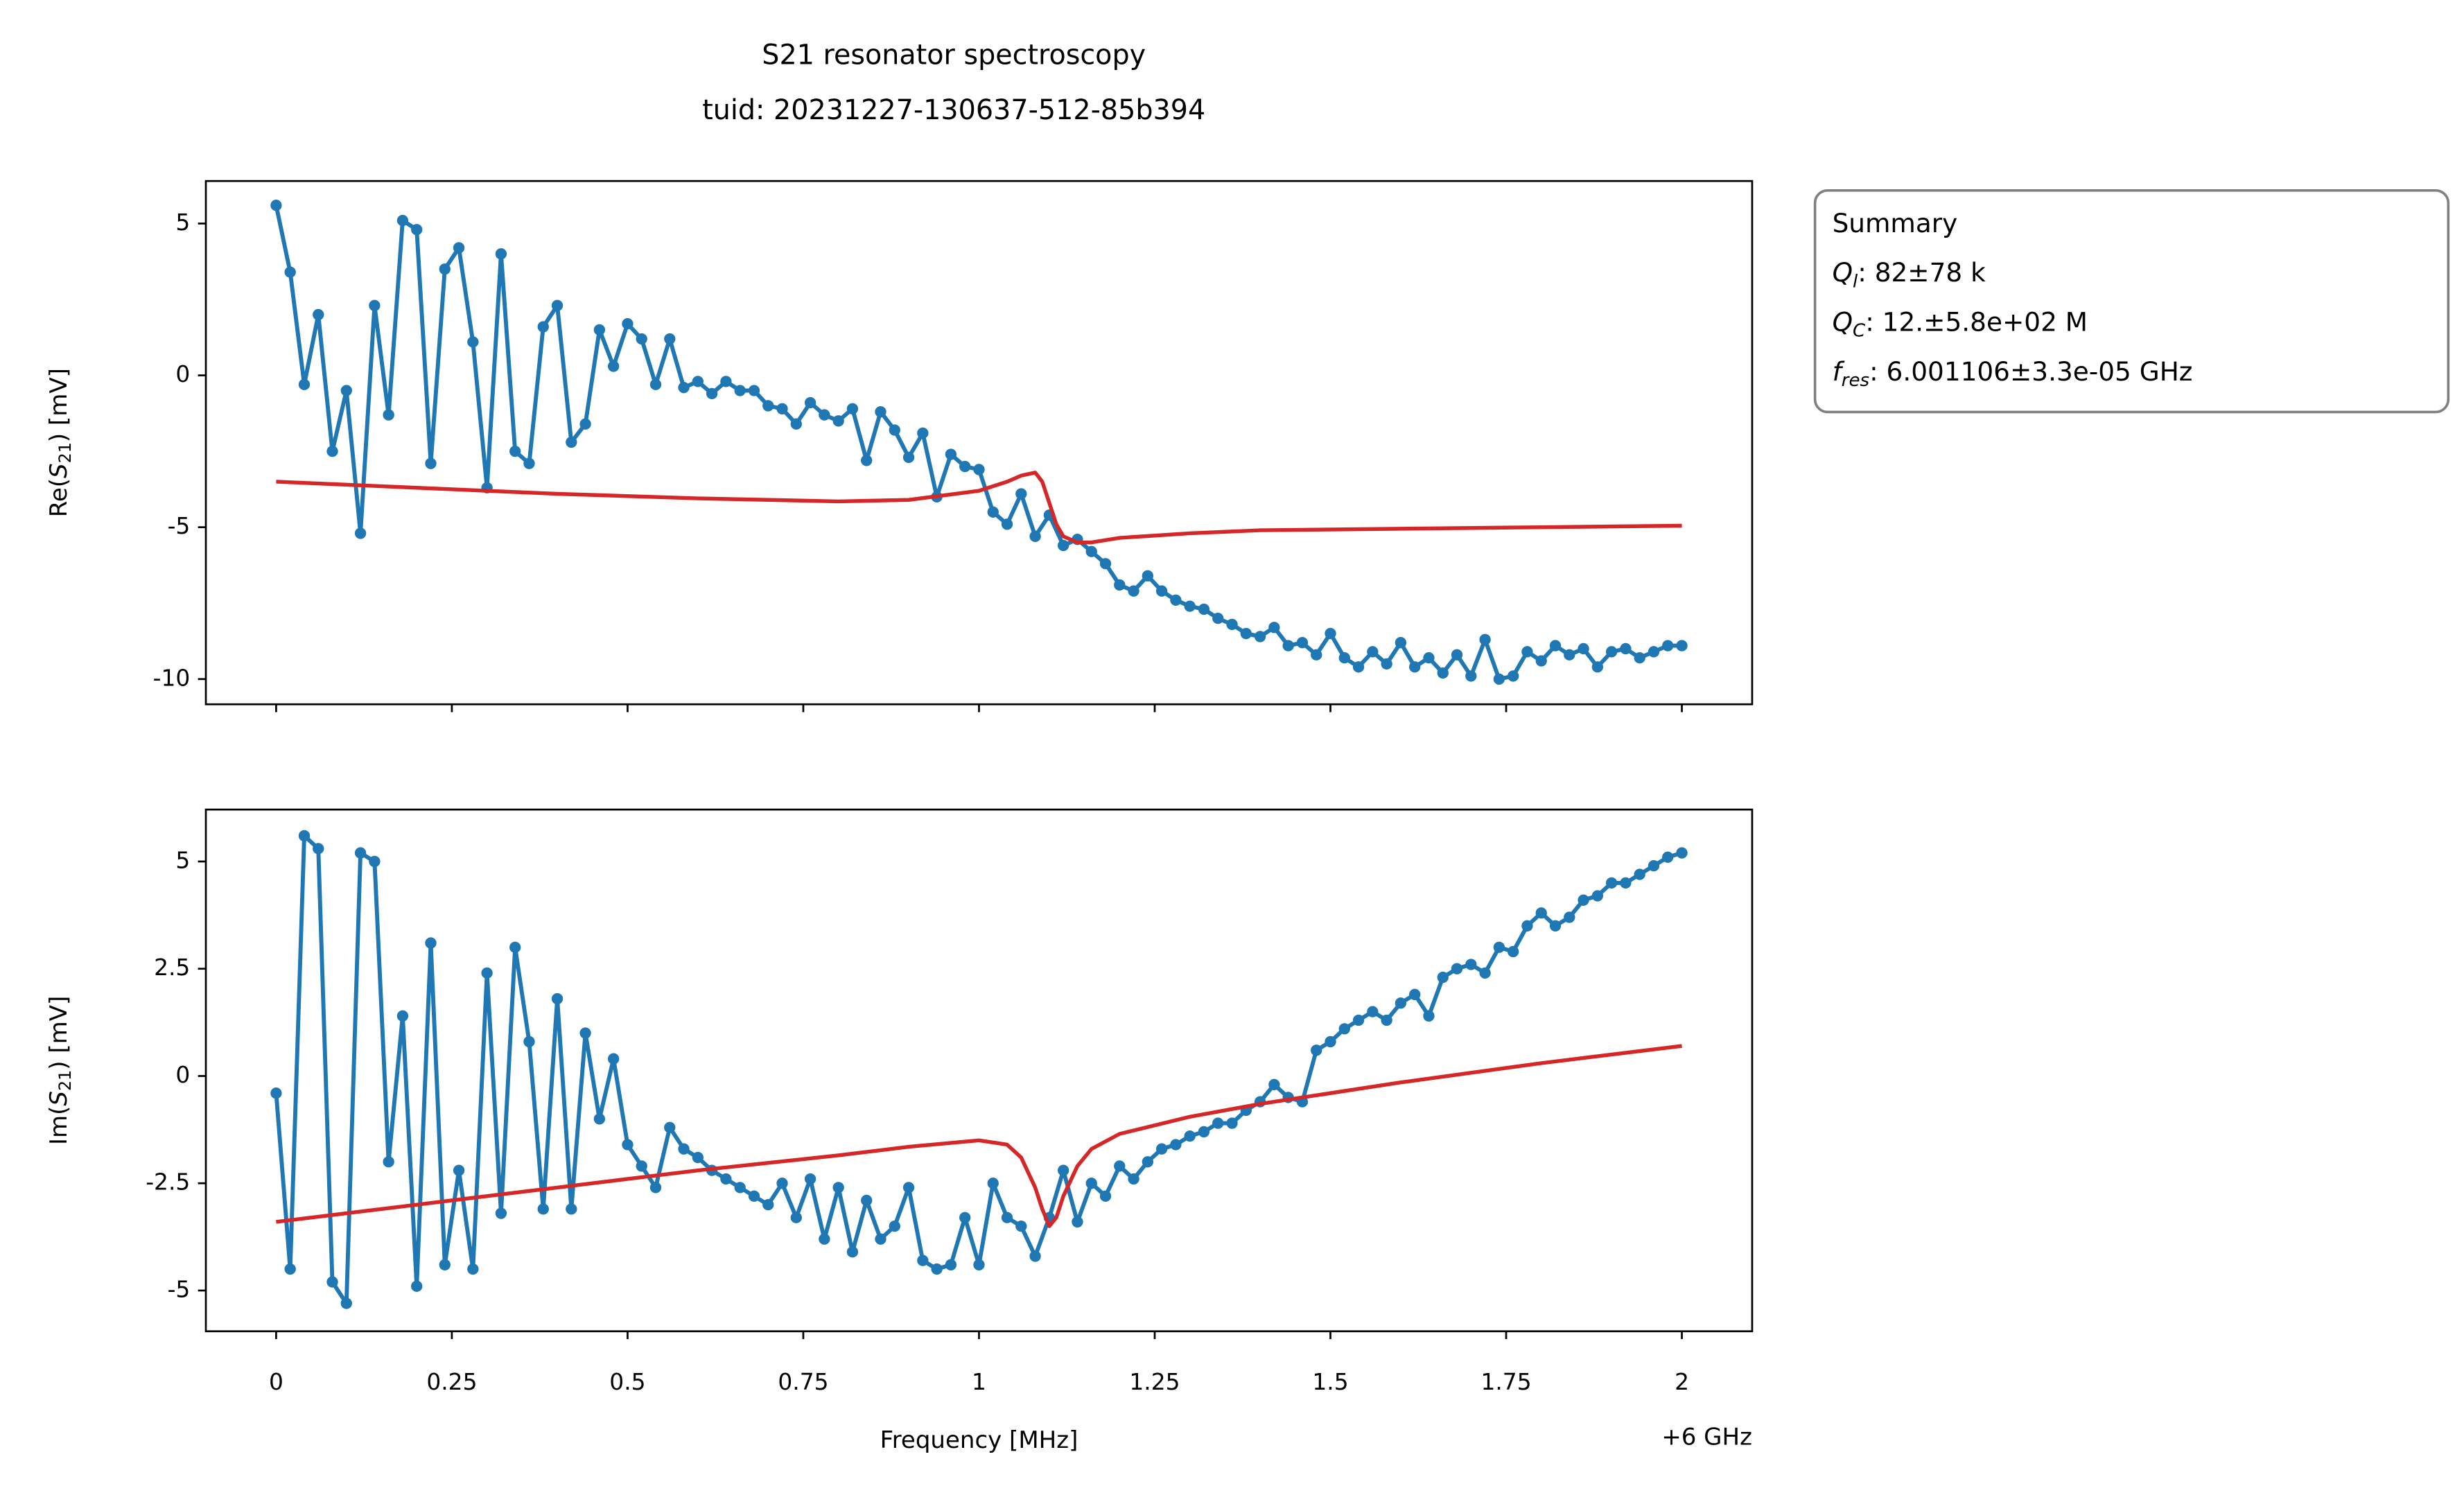 The image size is (2464, 1495). I want to click on x-tick-label: 1, so click(979, 1381).